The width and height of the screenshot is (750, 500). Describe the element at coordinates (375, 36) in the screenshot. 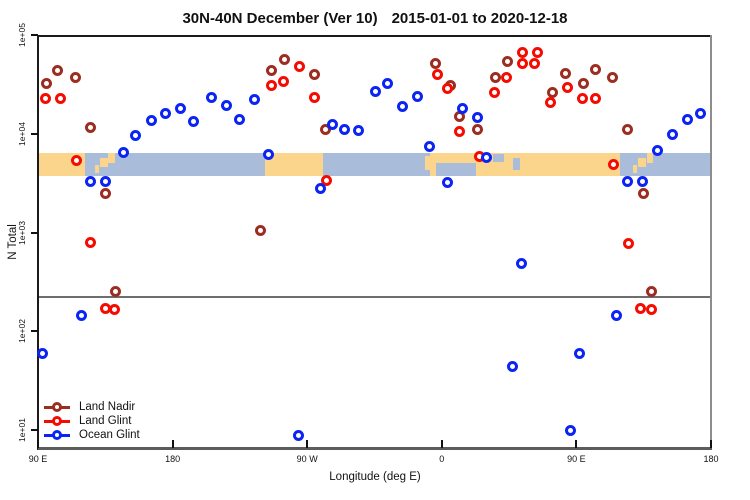

I see `plot-frame-top` at that location.